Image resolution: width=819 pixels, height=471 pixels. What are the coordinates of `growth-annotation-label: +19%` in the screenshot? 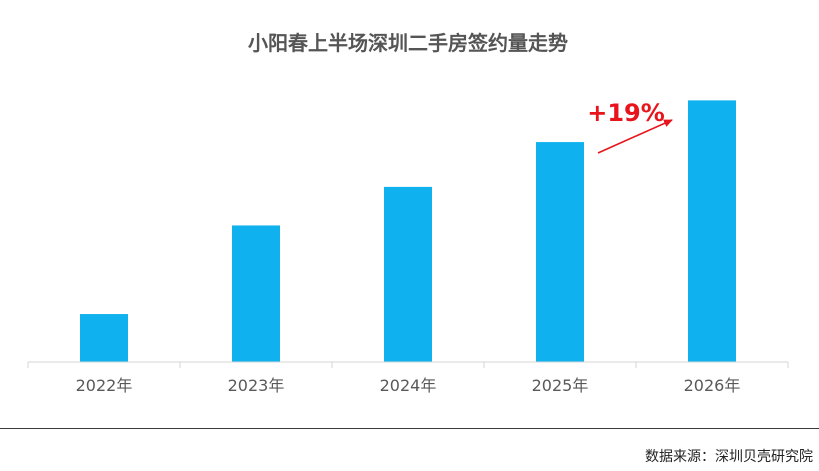 It's located at (626, 113).